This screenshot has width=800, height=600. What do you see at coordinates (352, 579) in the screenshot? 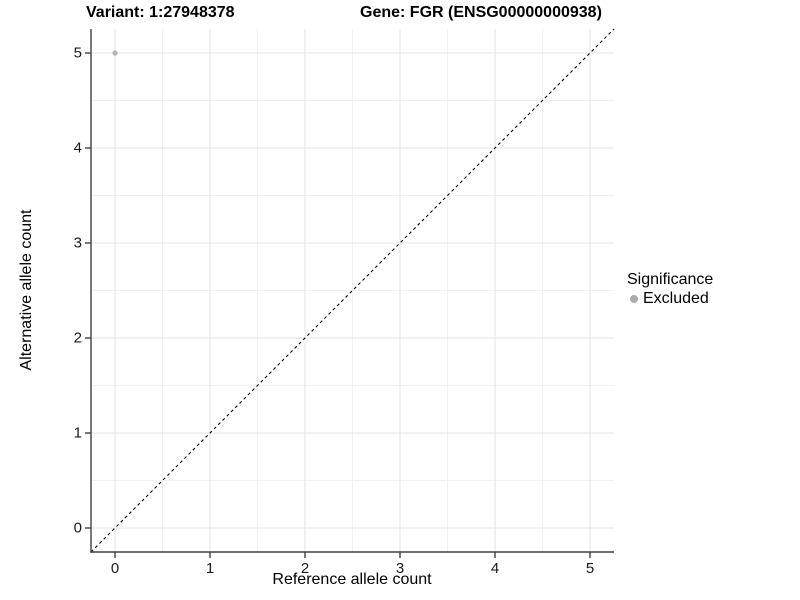
I see `x-axis-title: Reference allele count` at bounding box center [352, 579].